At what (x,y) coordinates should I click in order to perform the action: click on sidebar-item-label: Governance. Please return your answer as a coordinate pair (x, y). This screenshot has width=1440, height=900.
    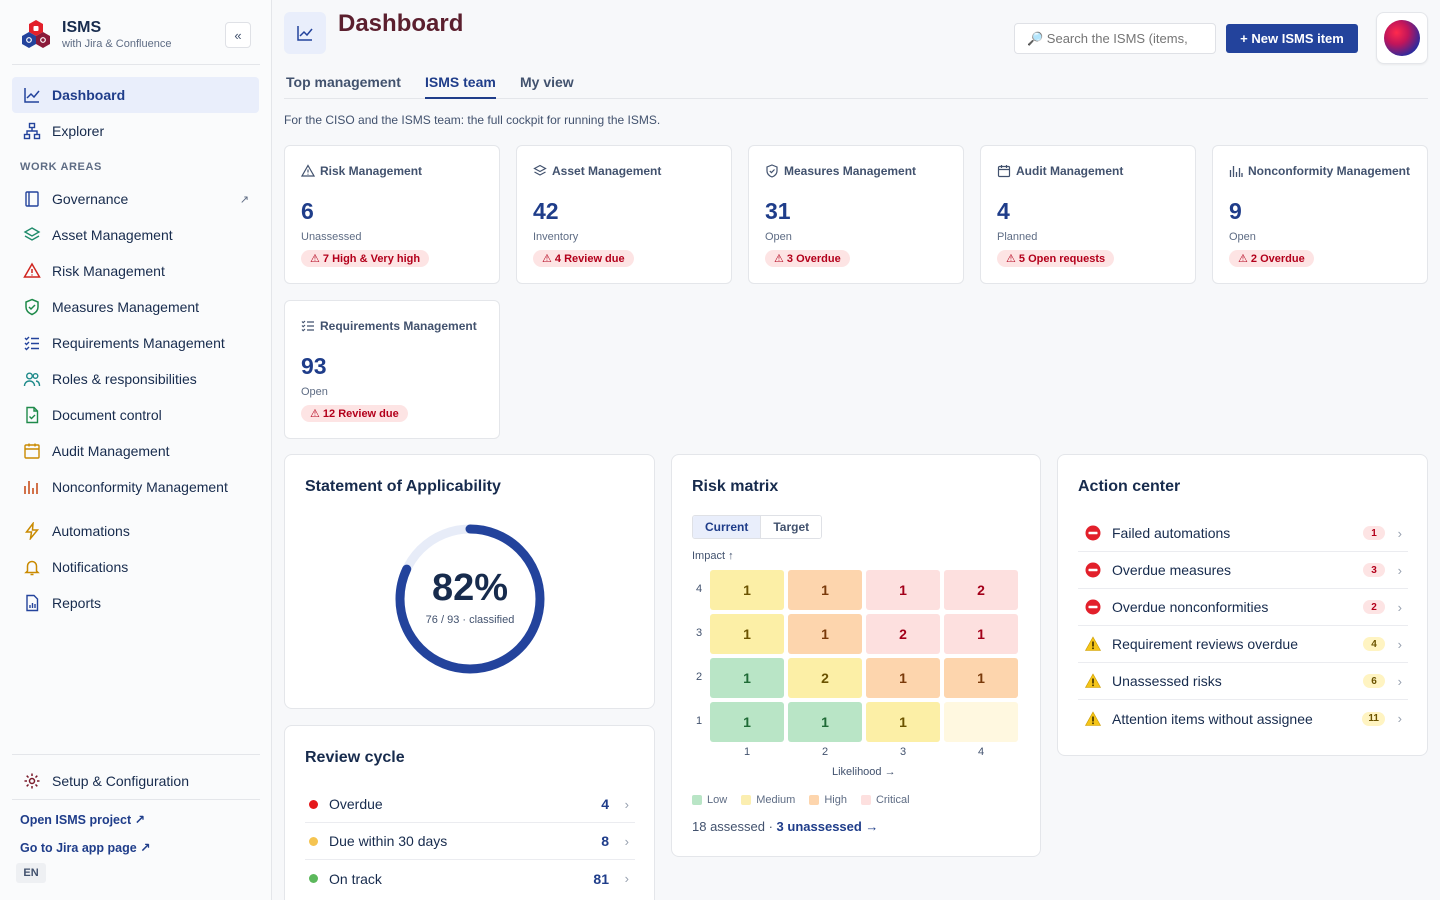
    Looking at the image, I should click on (90, 199).